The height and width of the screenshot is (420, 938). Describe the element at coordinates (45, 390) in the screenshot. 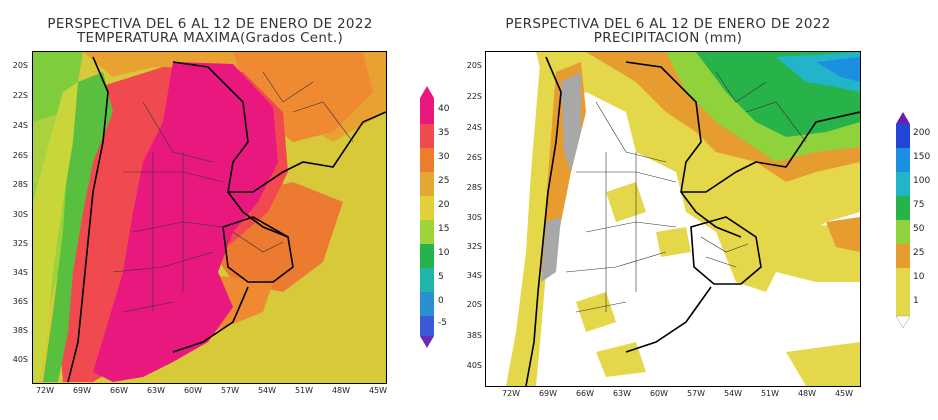

I see `left-lon-label: 72W` at that location.